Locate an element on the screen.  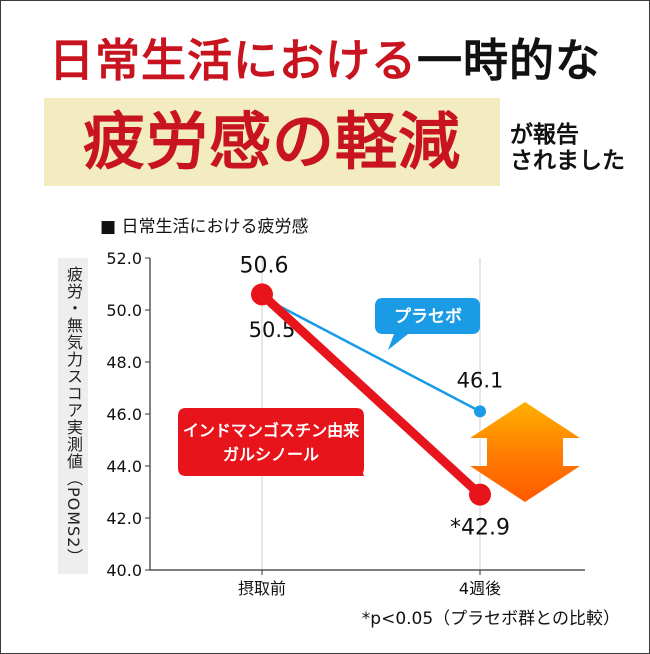
placebo-legend-callout: プラセボ is located at coordinates (427, 324).